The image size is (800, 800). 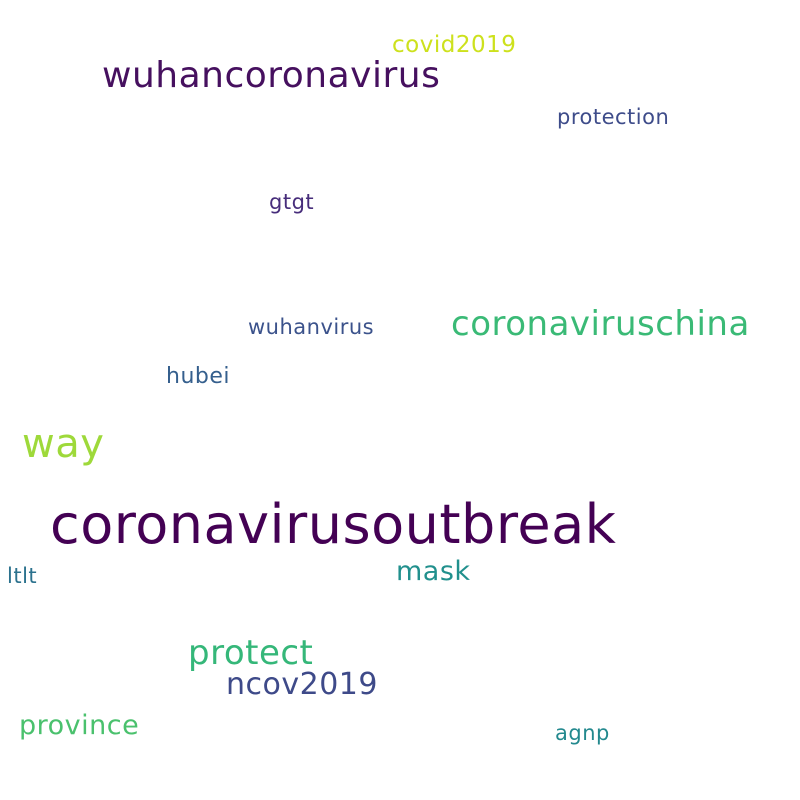 What do you see at coordinates (22, 576) in the screenshot?
I see `word-ltlt: ltlt` at bounding box center [22, 576].